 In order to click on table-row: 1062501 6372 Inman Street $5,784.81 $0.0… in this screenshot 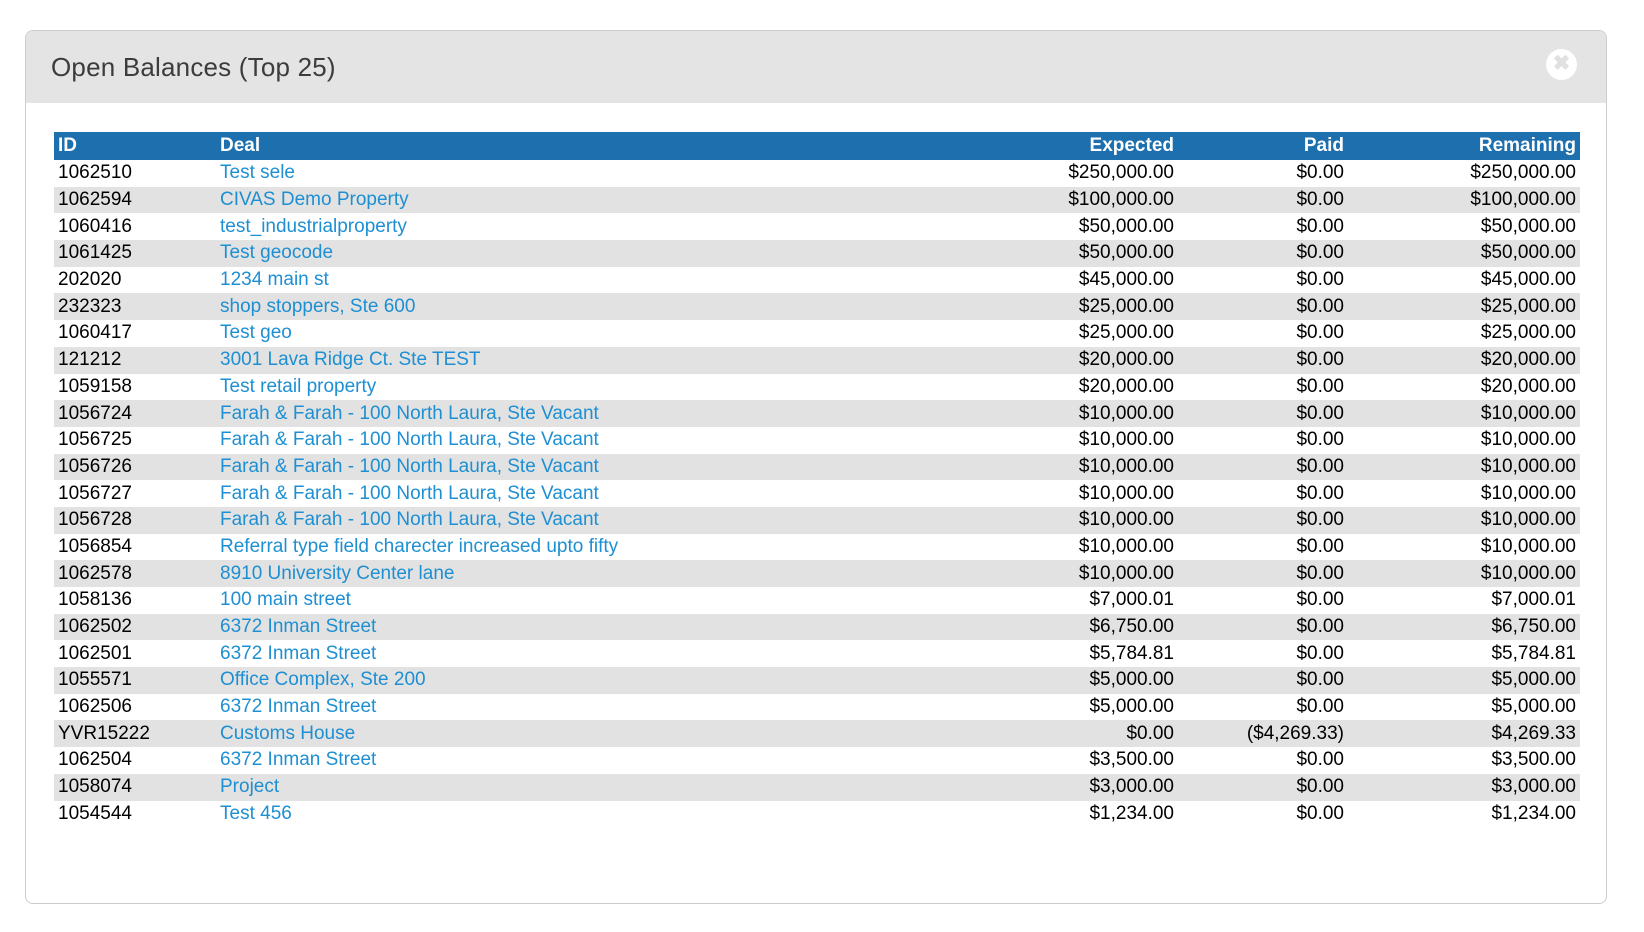, I will do `click(817, 654)`.